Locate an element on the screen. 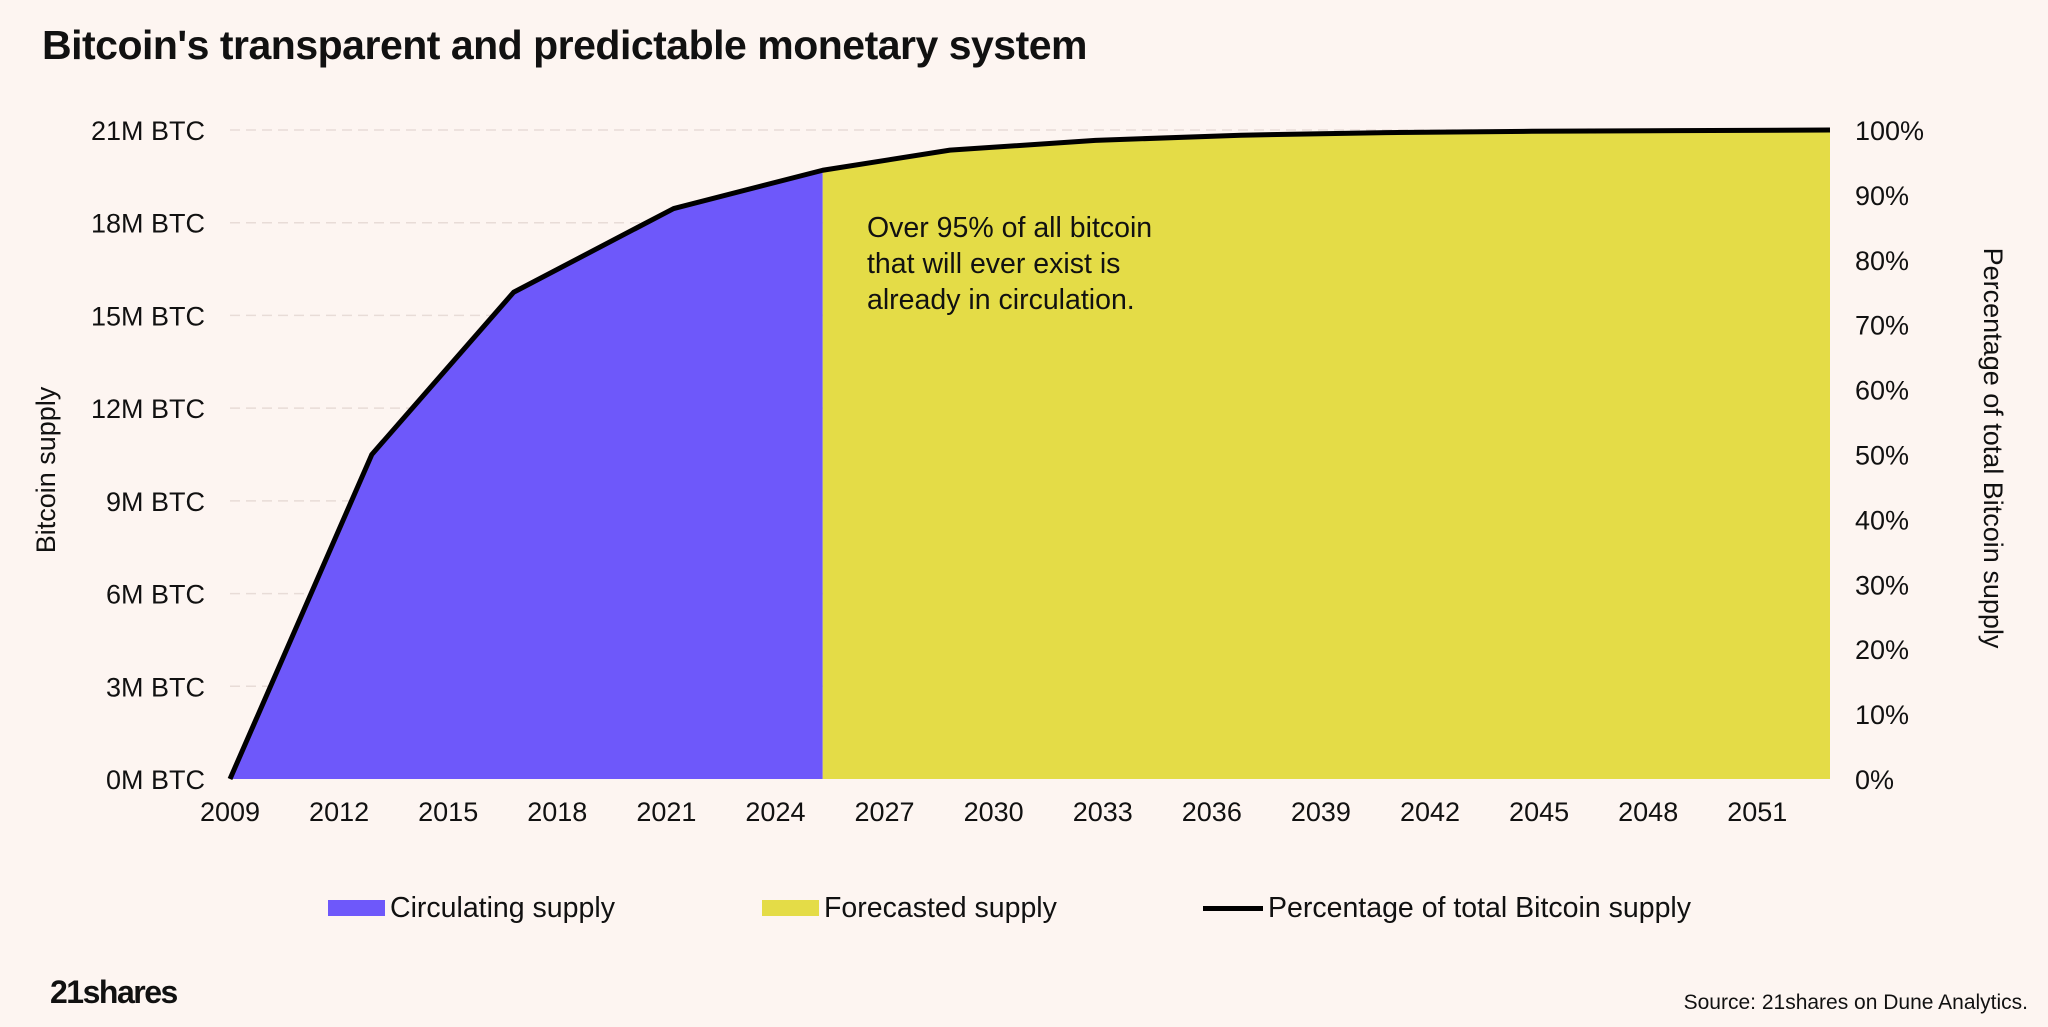 This screenshot has width=2048, height=1027. y-tick-label: 3M BTC is located at coordinates (155, 687).